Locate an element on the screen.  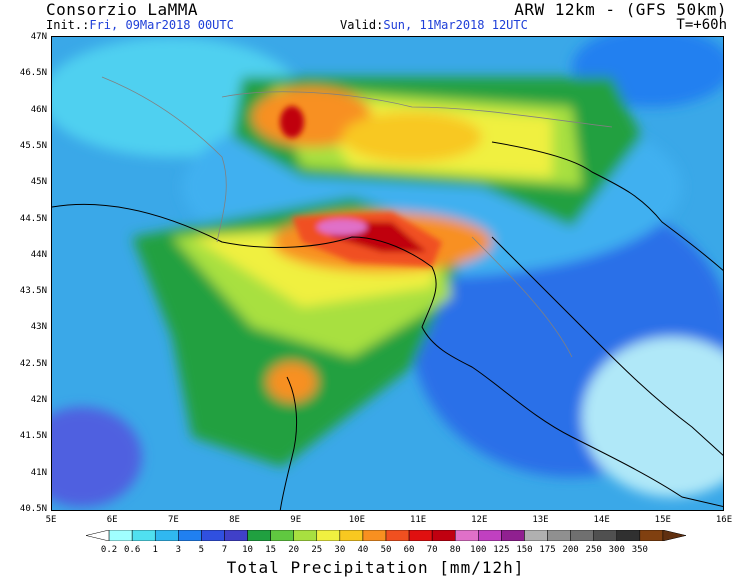
colorbar-tick-label: 300 is located at coordinates (616, 550).